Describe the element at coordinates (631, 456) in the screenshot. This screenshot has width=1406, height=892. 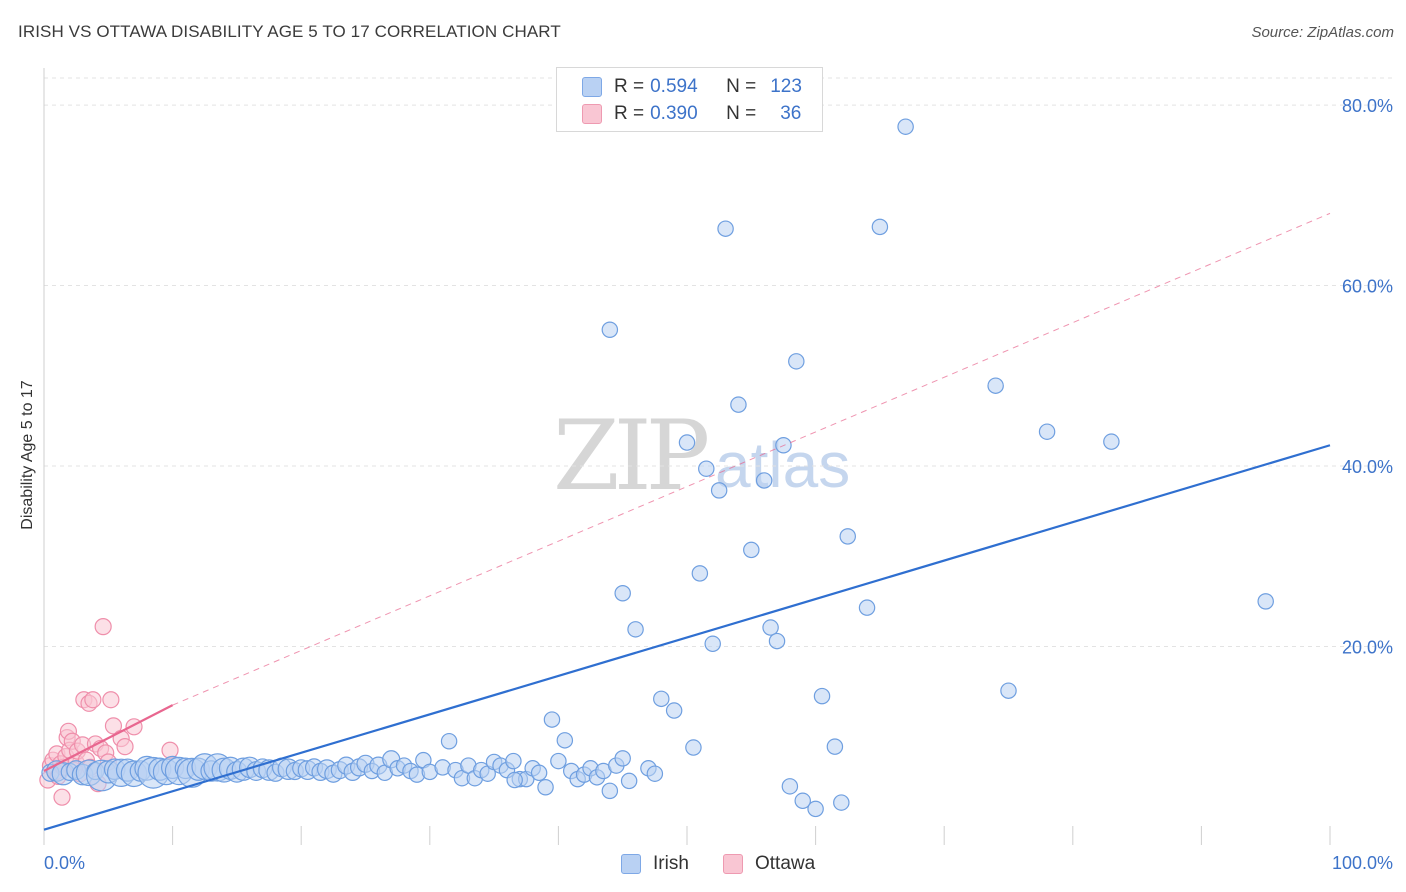
I see `watermark-zip: ZIP` at that location.